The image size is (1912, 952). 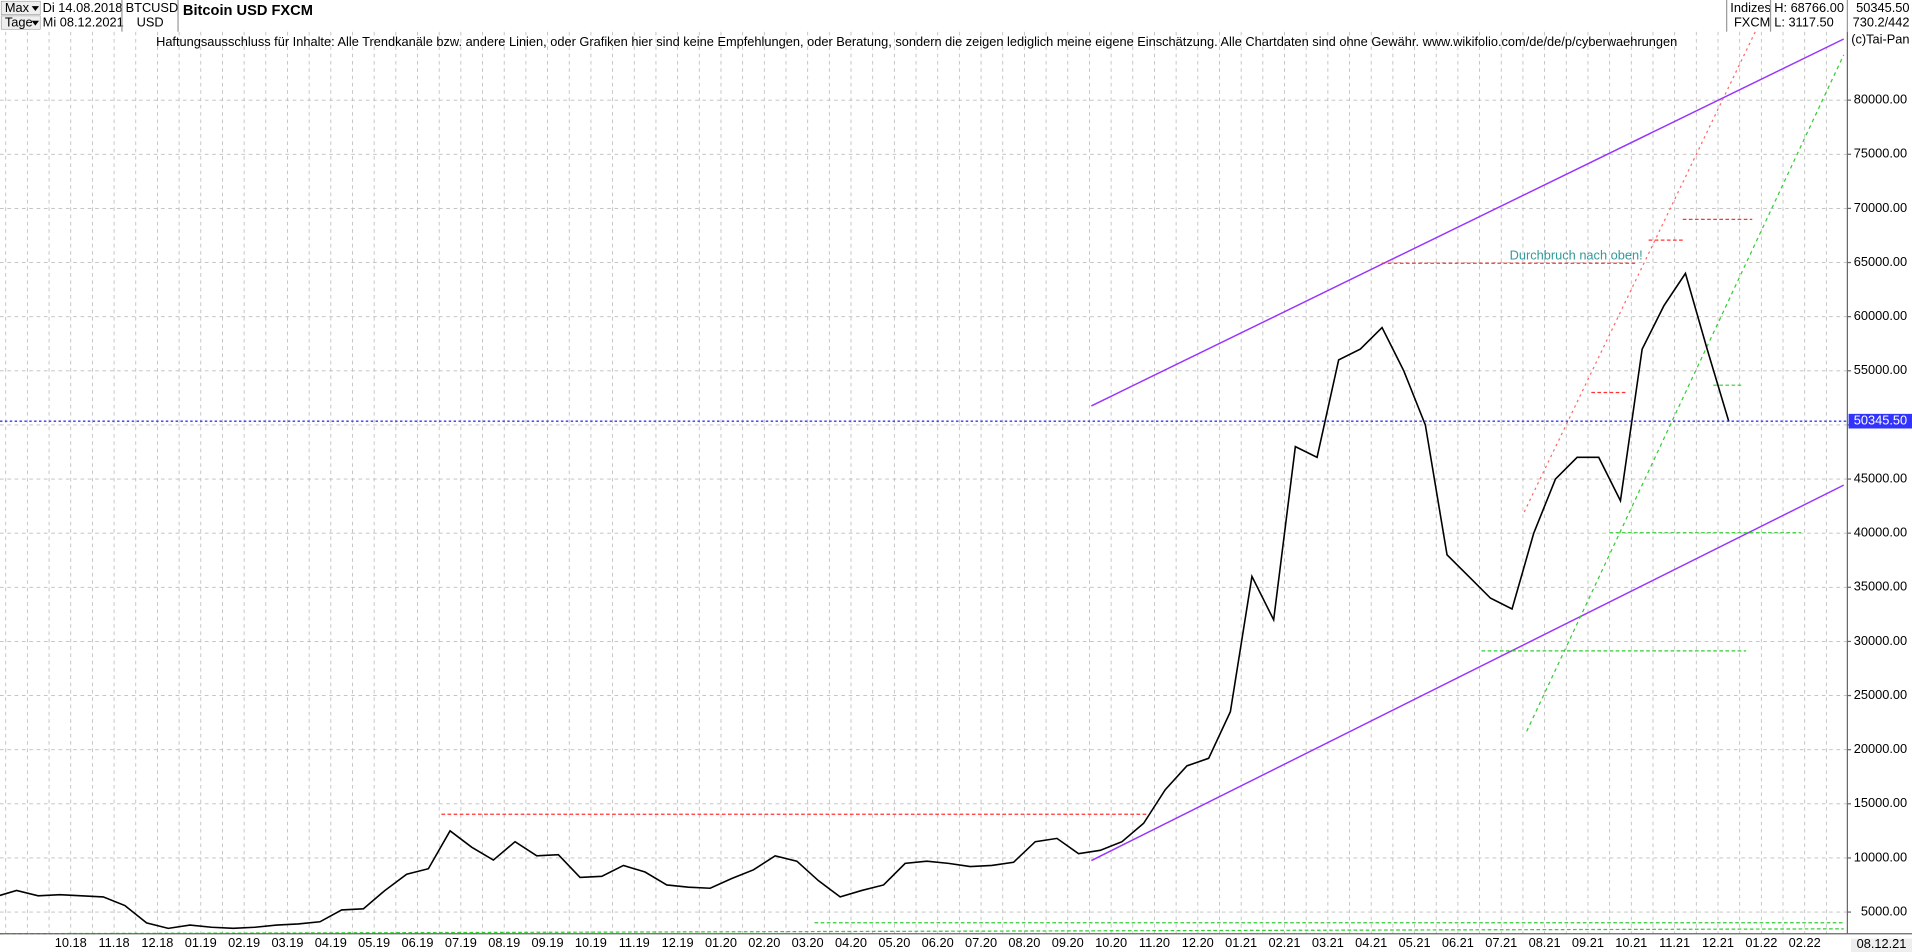 I want to click on x-tick-label: 10.21, so click(x=1631, y=942).